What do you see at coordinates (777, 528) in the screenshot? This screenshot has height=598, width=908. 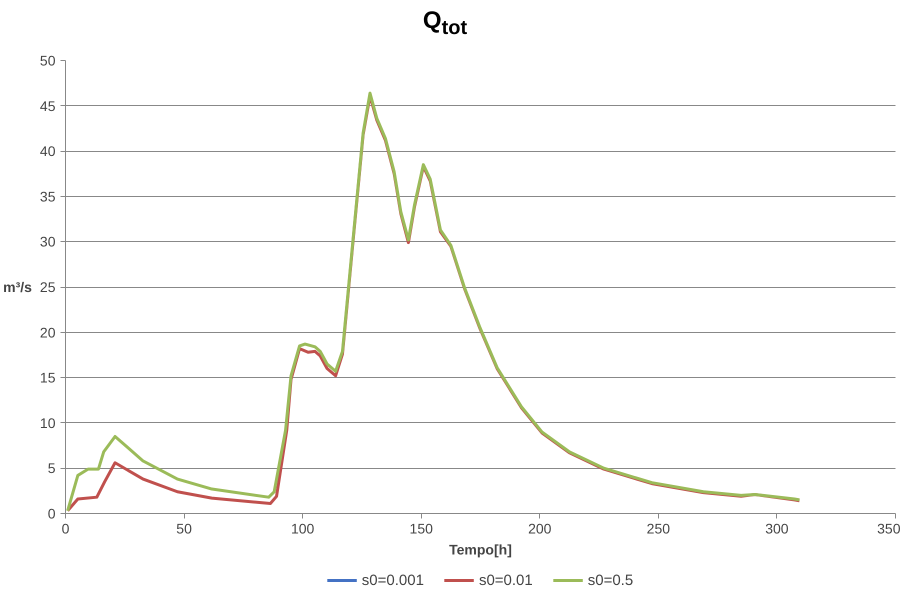 I see `x-tick-label: 300` at bounding box center [777, 528].